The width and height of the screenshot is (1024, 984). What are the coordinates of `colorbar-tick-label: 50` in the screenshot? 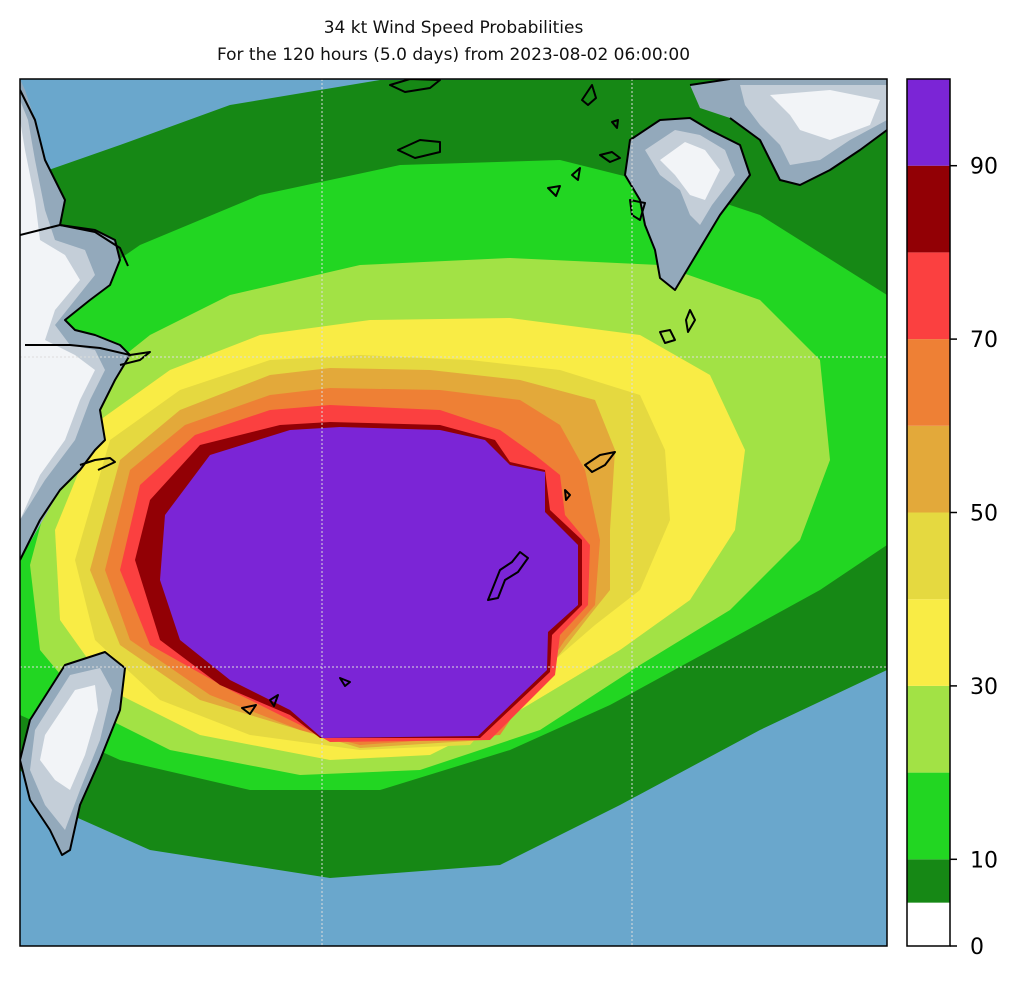 It's located at (984, 514).